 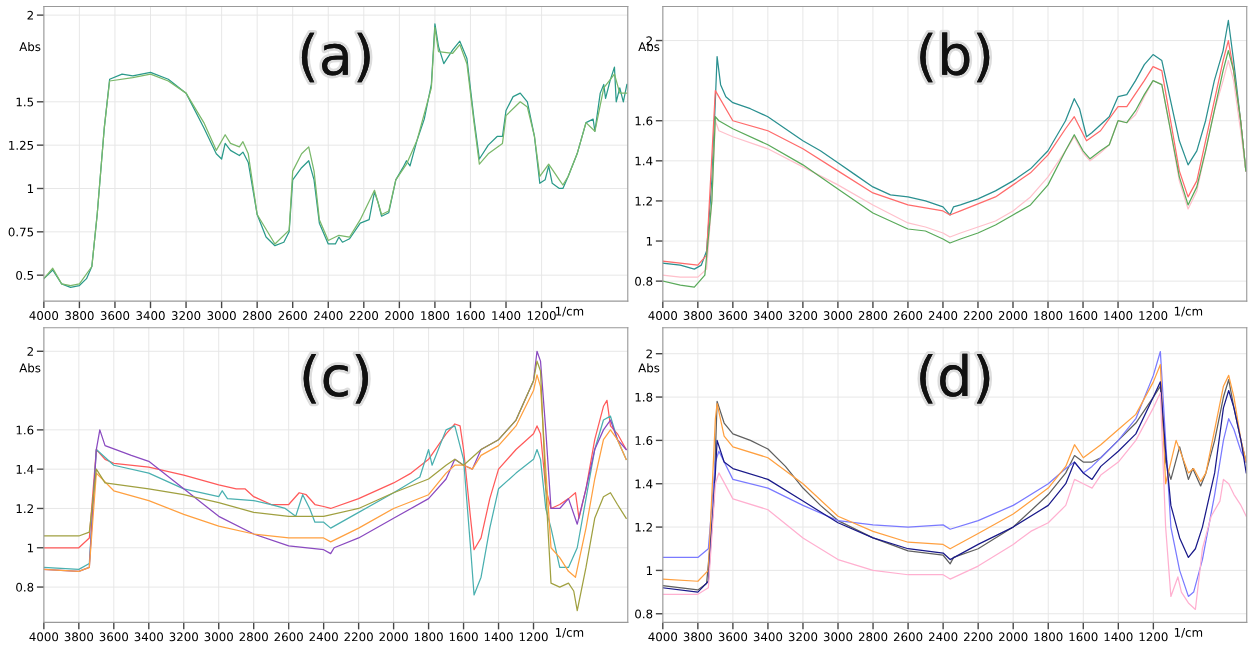 What do you see at coordinates (21, 145) in the screenshot?
I see `y-tick-label: 1.25` at bounding box center [21, 145].